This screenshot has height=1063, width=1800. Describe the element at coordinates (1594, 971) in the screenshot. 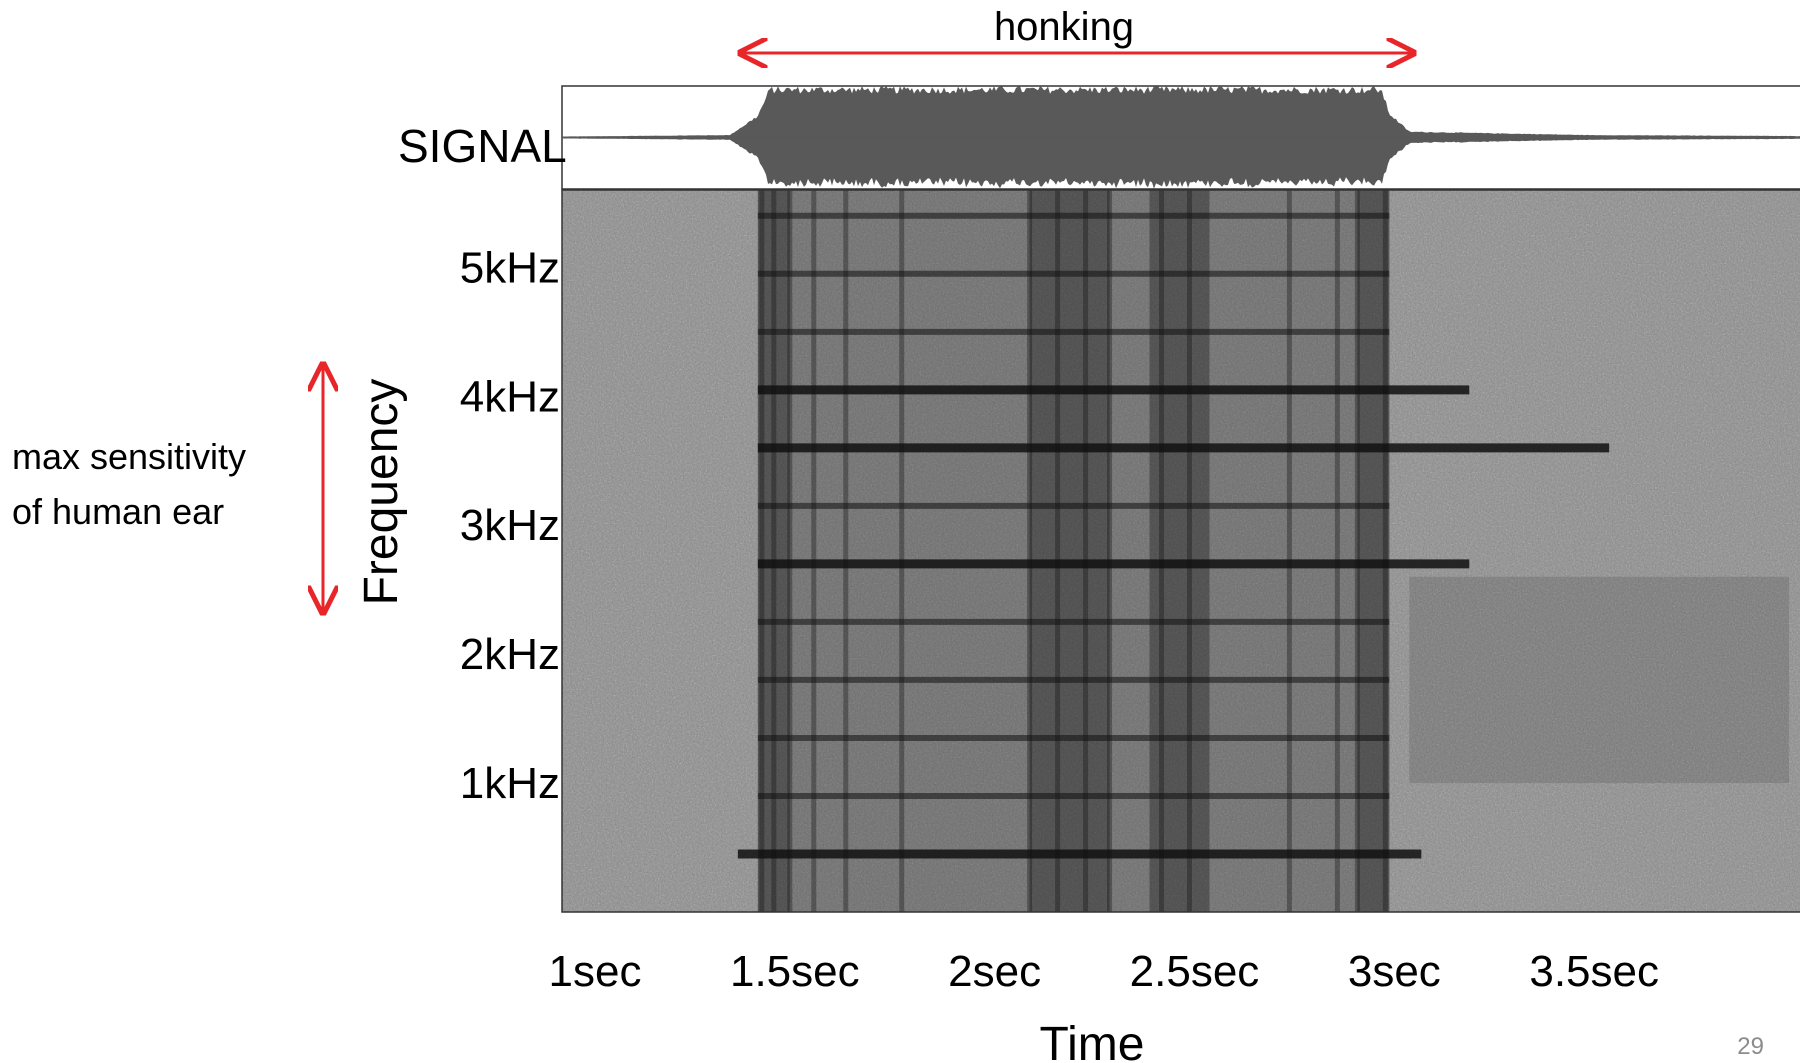

I see `x-tick-label: 3.5sec` at that location.